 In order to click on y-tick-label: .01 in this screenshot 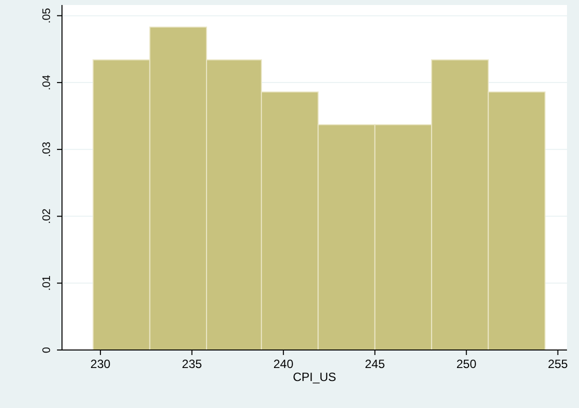, I will do `click(47, 283)`.